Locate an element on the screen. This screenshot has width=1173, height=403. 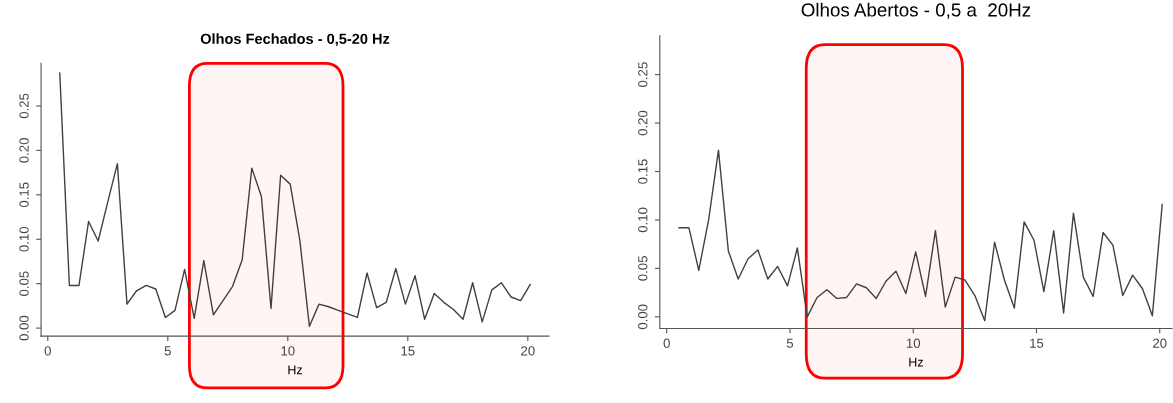
chart-title: Olhos Fechados - 0,5-20 Hz is located at coordinates (295, 40).